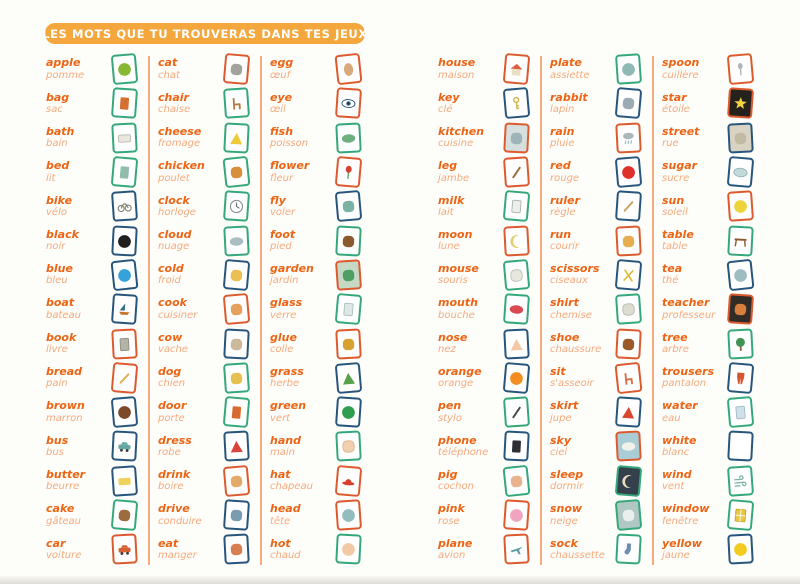  Describe the element at coordinates (206, 549) in the screenshot. I see `word-entry-eat: eat manger` at that location.